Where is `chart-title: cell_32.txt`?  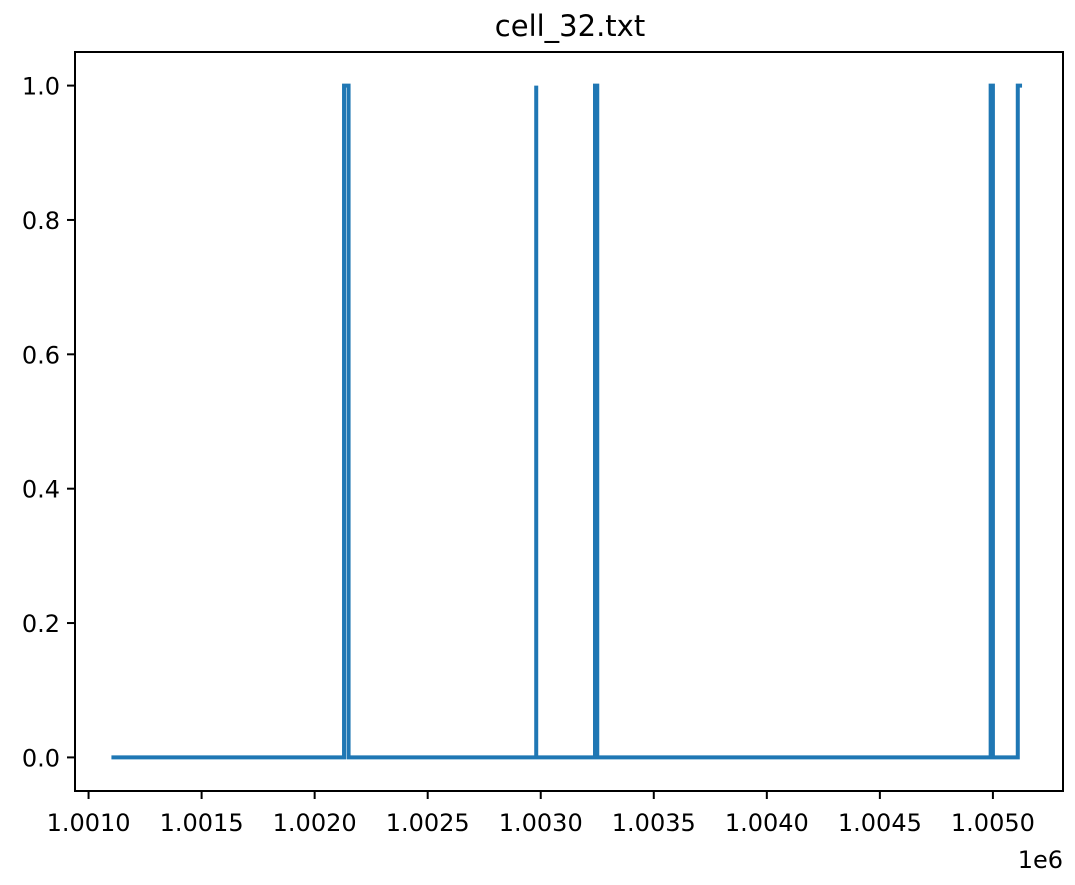 chart-title: cell_32.txt is located at coordinates (570, 26).